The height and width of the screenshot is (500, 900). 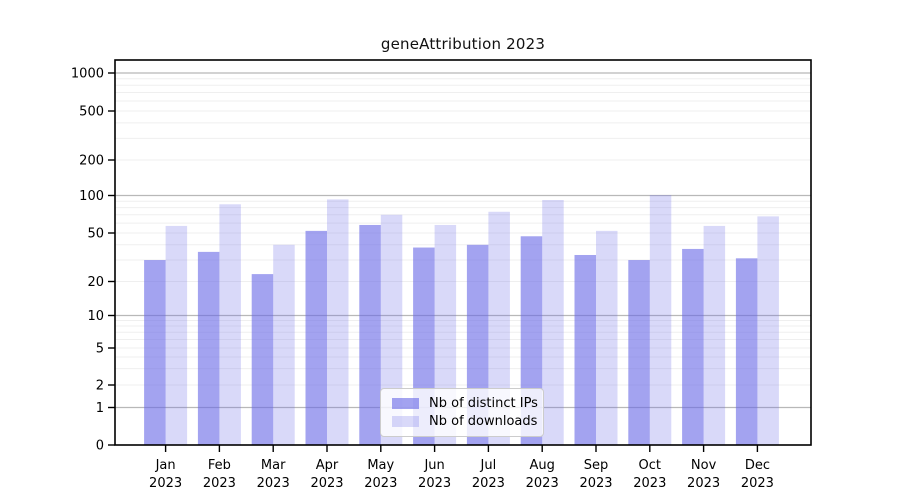 What do you see at coordinates (100, 408) in the screenshot?
I see `y-tick-label-1: 1` at bounding box center [100, 408].